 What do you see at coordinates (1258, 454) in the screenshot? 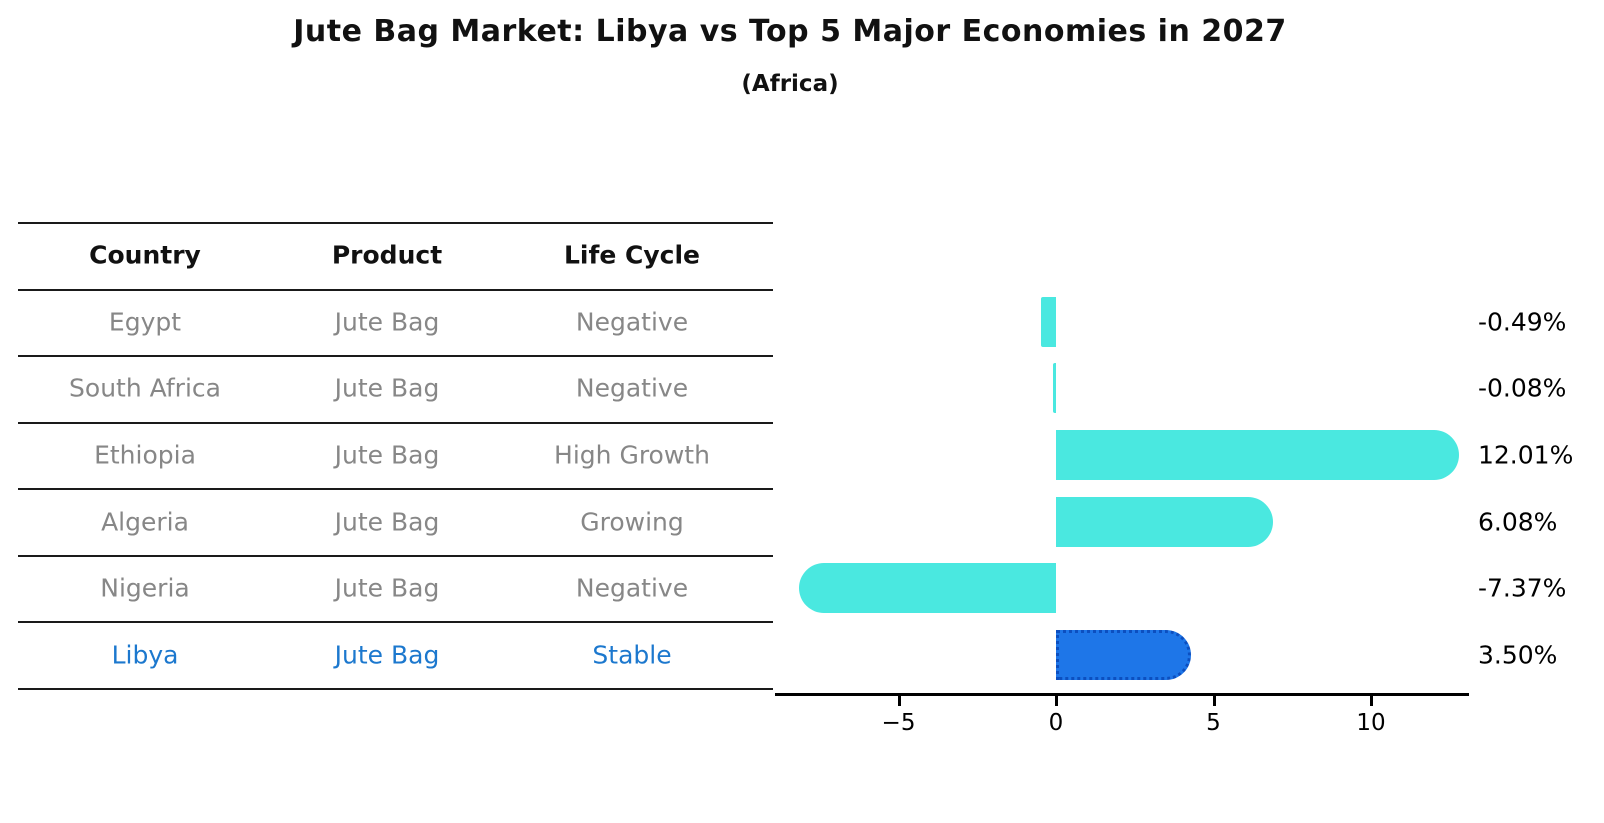
I see `bar-ethiopia` at bounding box center [1258, 454].